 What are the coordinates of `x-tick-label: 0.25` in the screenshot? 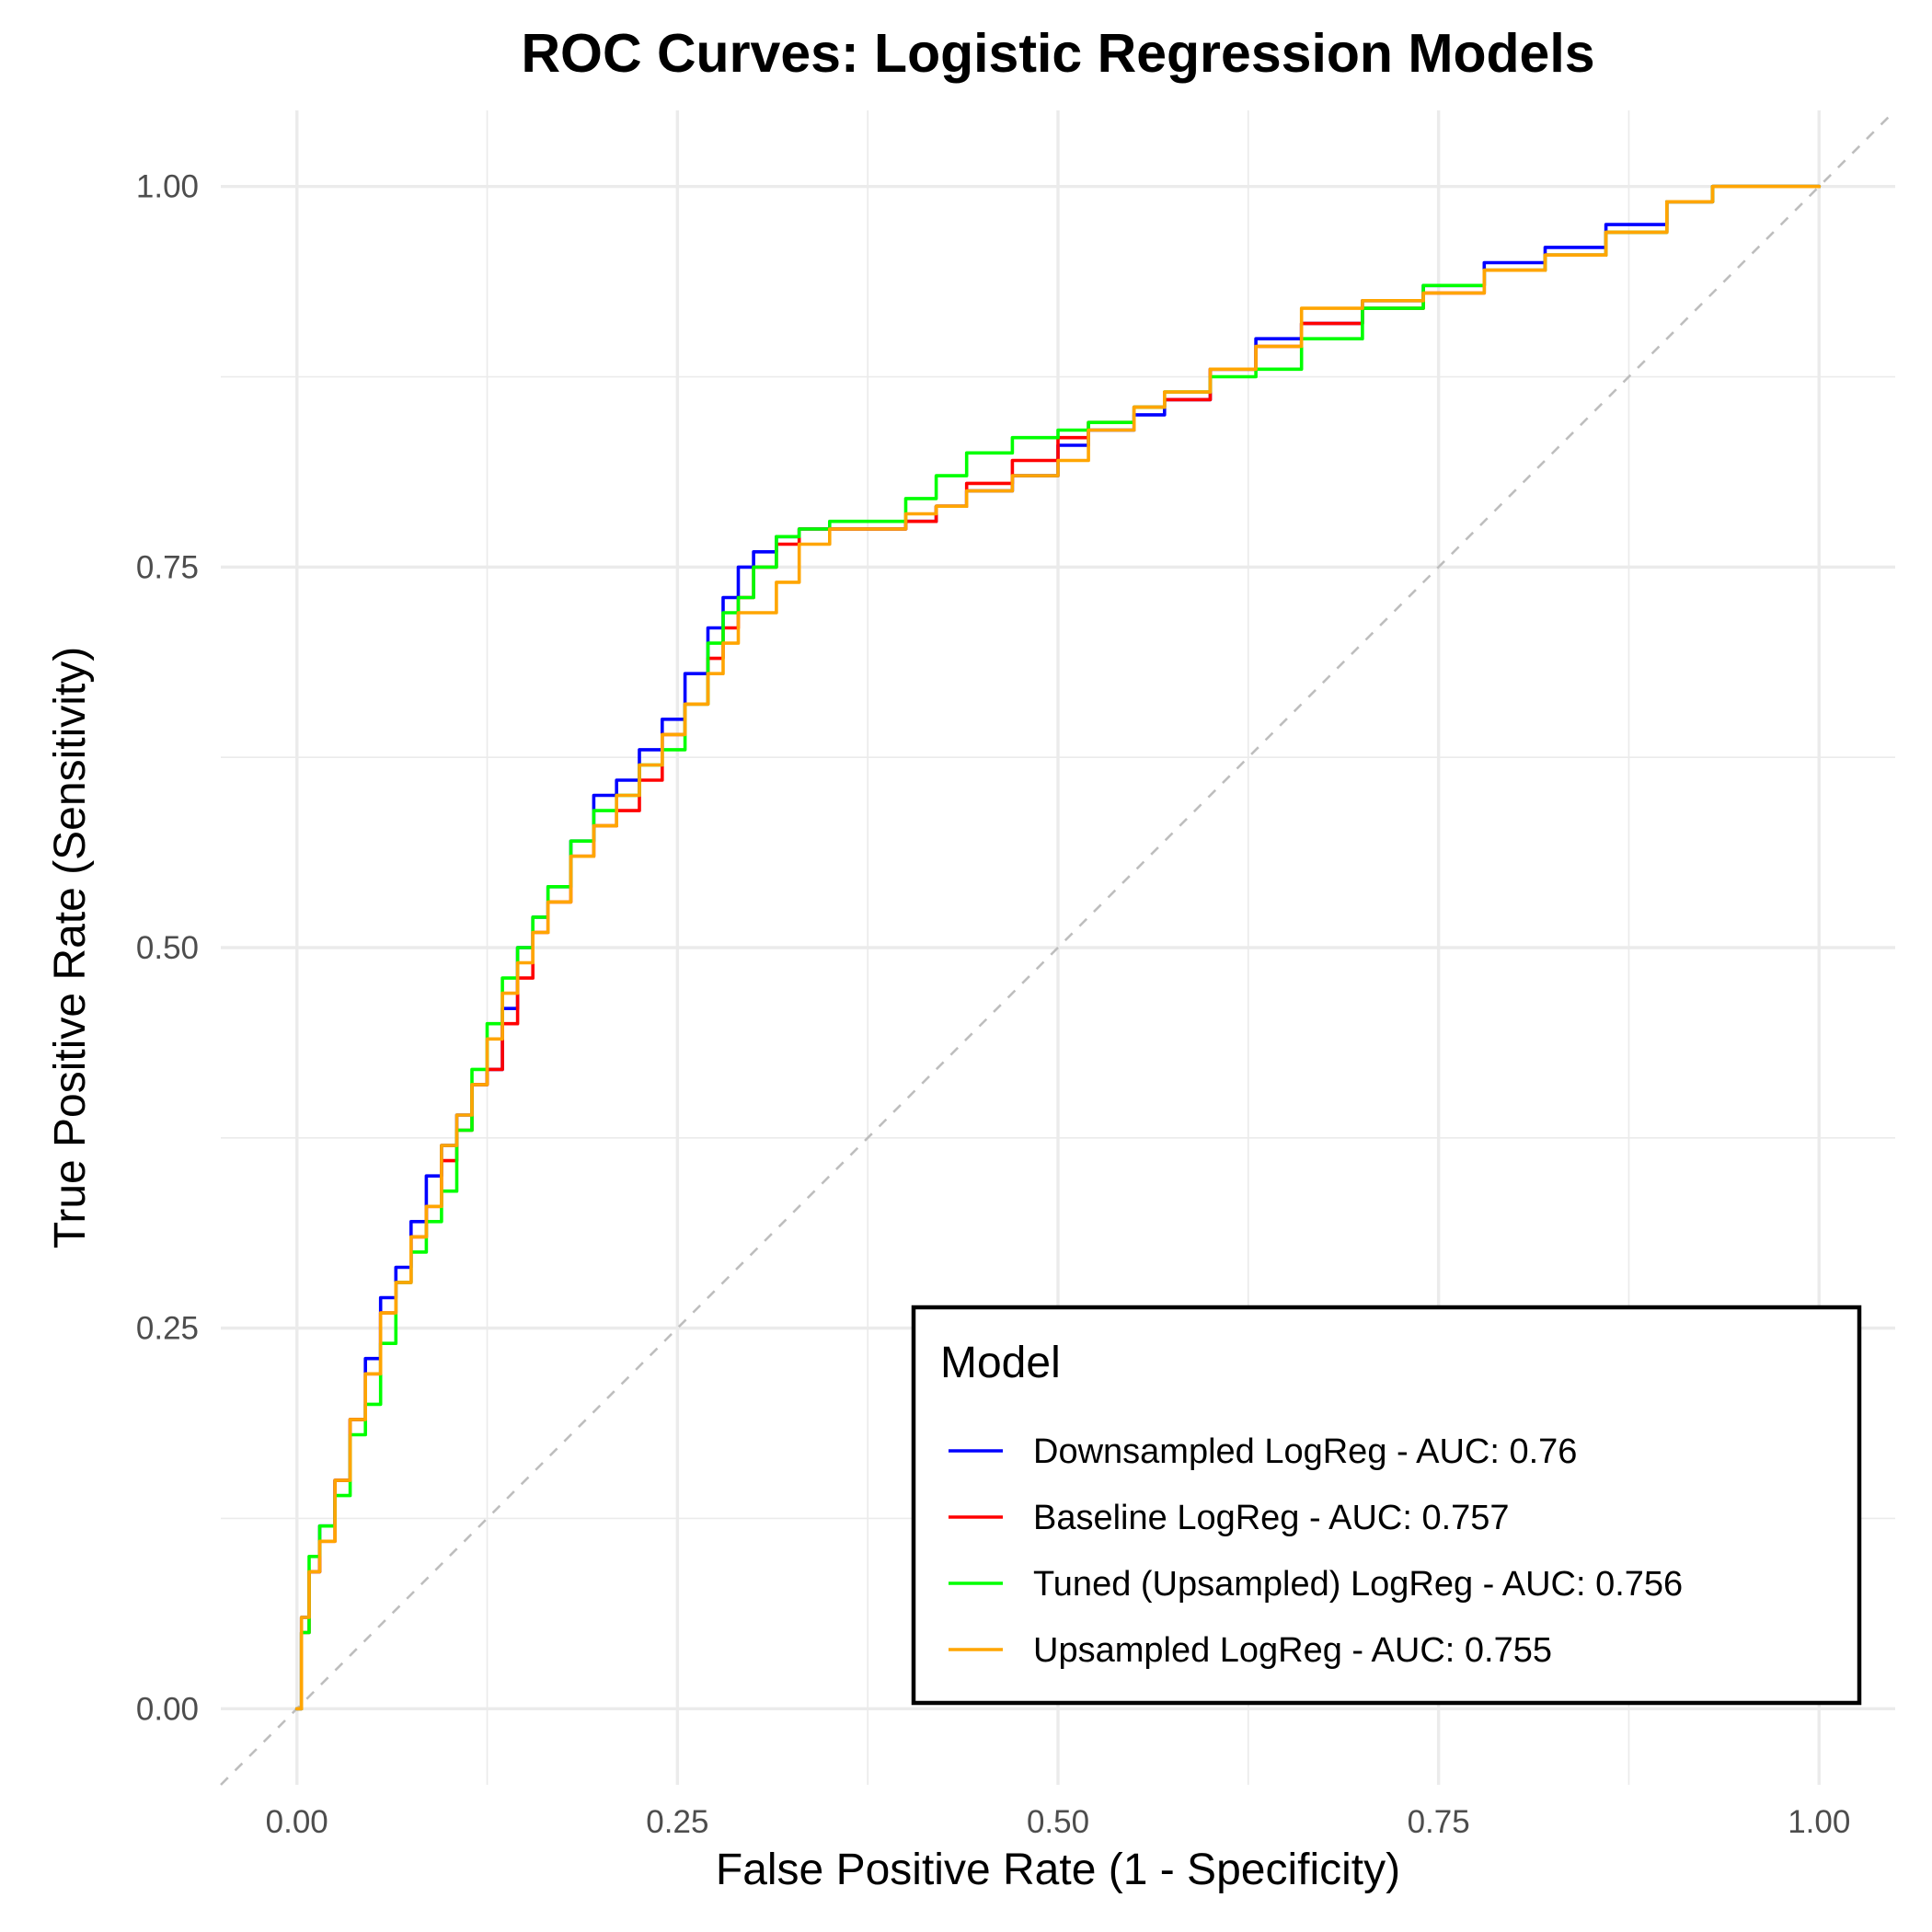 It's located at (677, 1822).